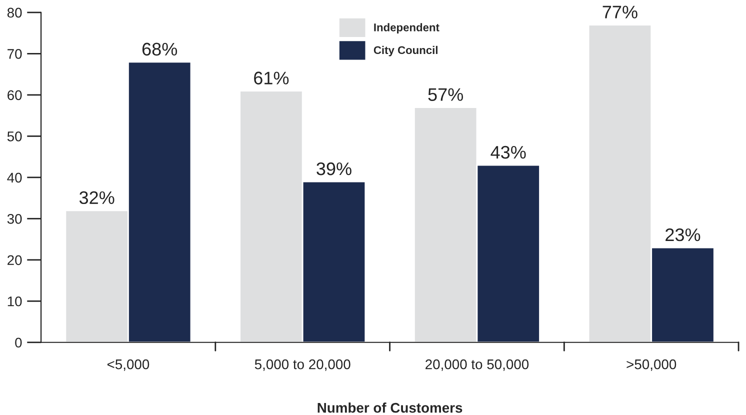 The image size is (746, 415). I want to click on y-tick-label: 10, so click(15, 301).